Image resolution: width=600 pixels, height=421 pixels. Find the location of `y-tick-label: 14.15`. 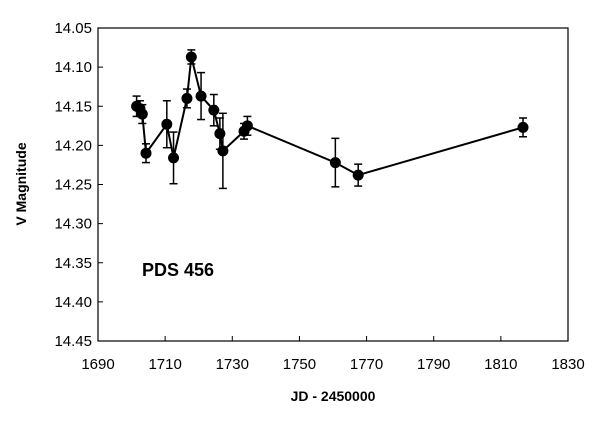

y-tick-label: 14.15 is located at coordinates (73, 106).